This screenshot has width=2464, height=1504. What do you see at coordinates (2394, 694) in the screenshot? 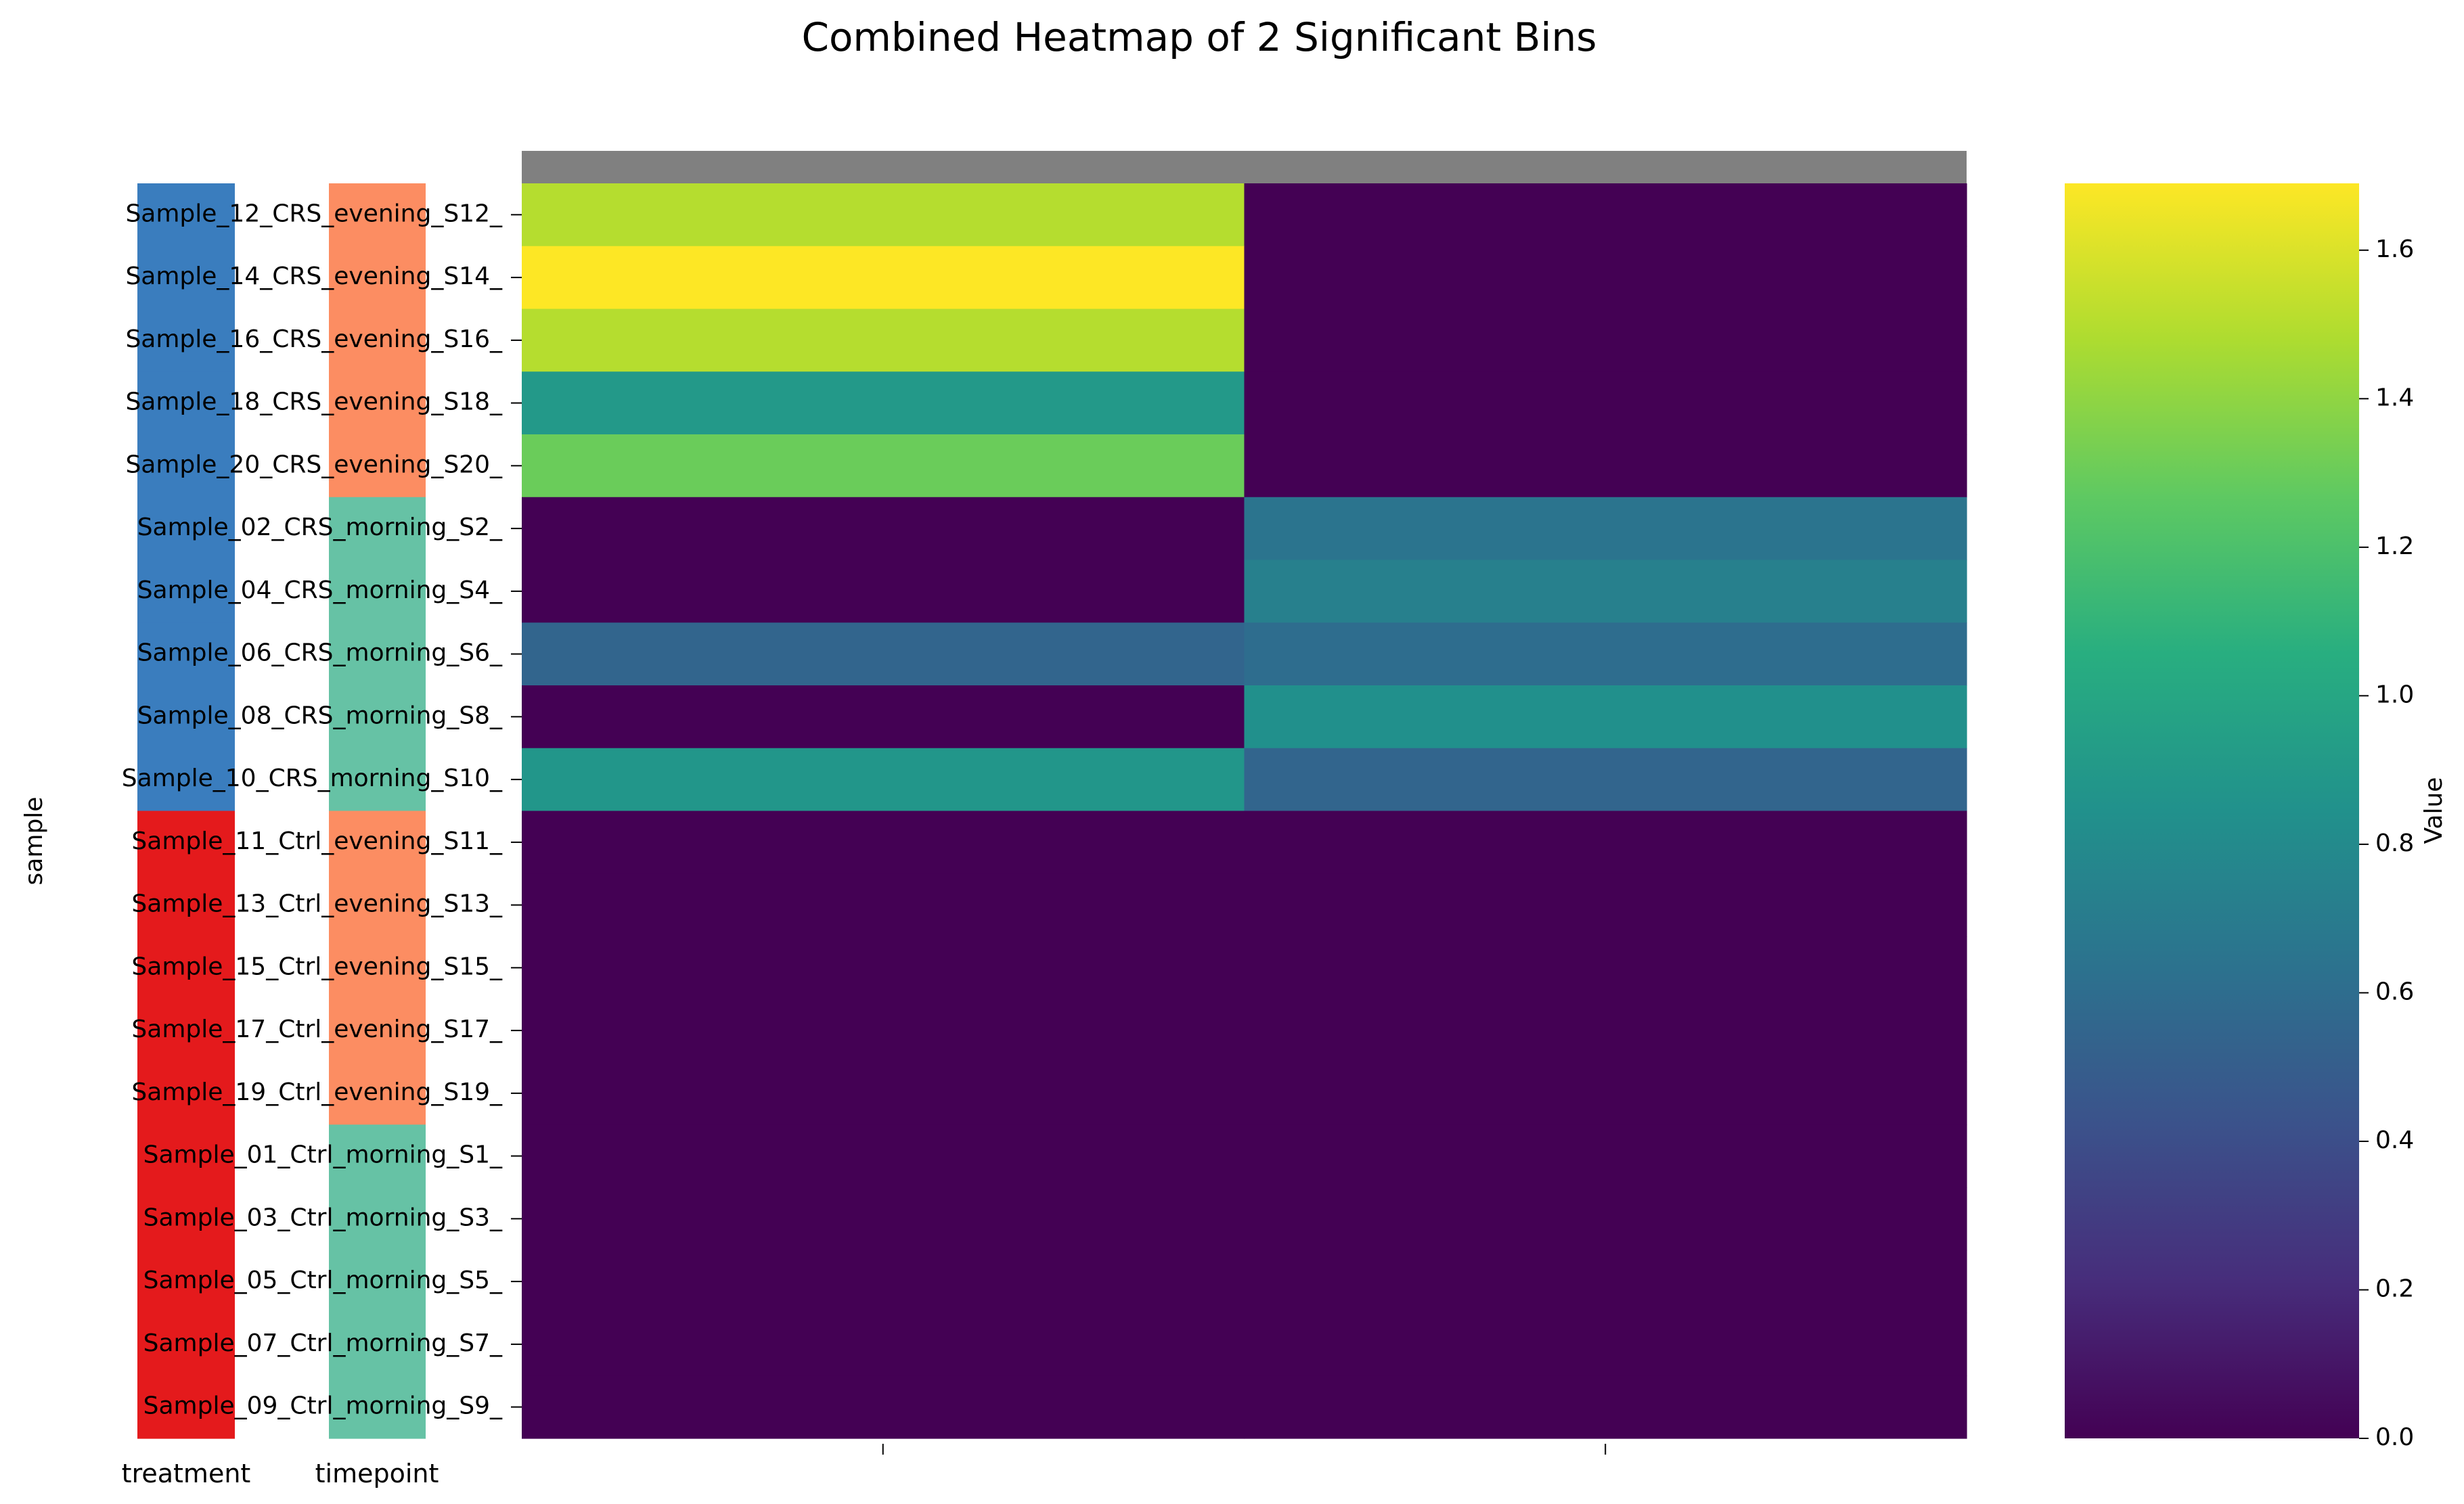
I see `colorbar-tick-label: 1.0` at bounding box center [2394, 694].